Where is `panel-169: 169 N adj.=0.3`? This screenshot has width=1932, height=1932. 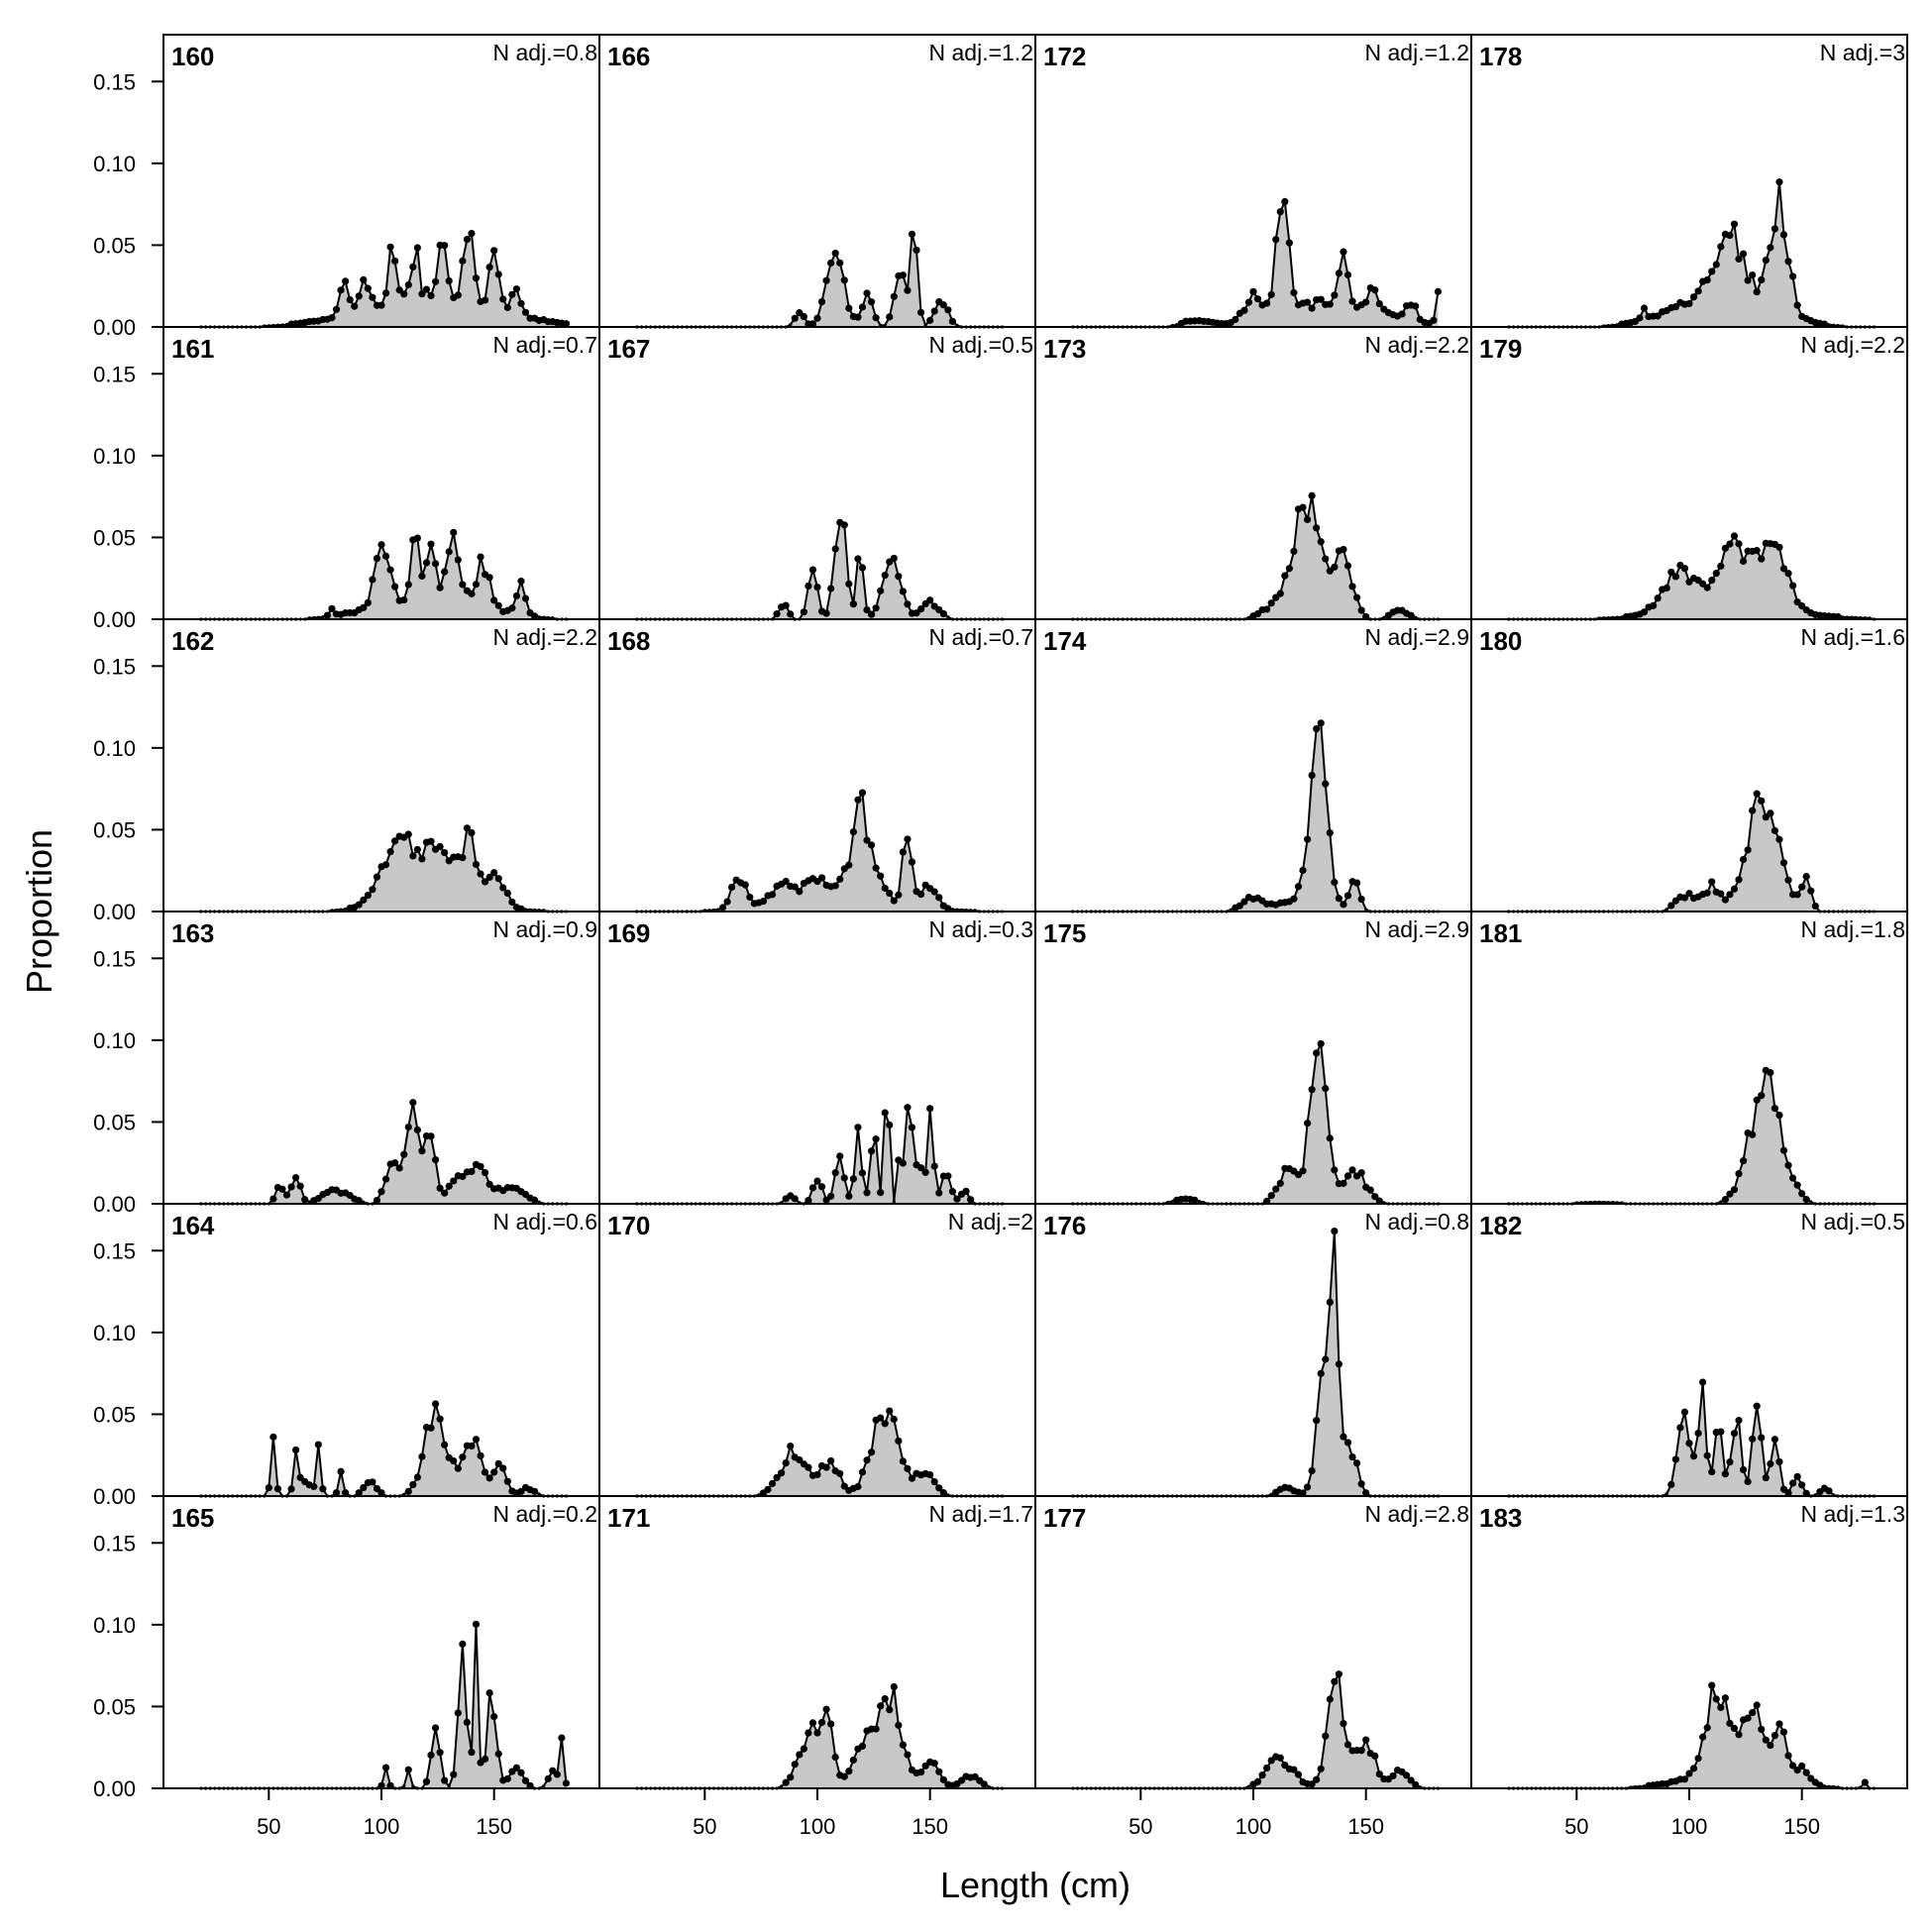 panel-169: 169 N adj.=0.3 is located at coordinates (820, 1061).